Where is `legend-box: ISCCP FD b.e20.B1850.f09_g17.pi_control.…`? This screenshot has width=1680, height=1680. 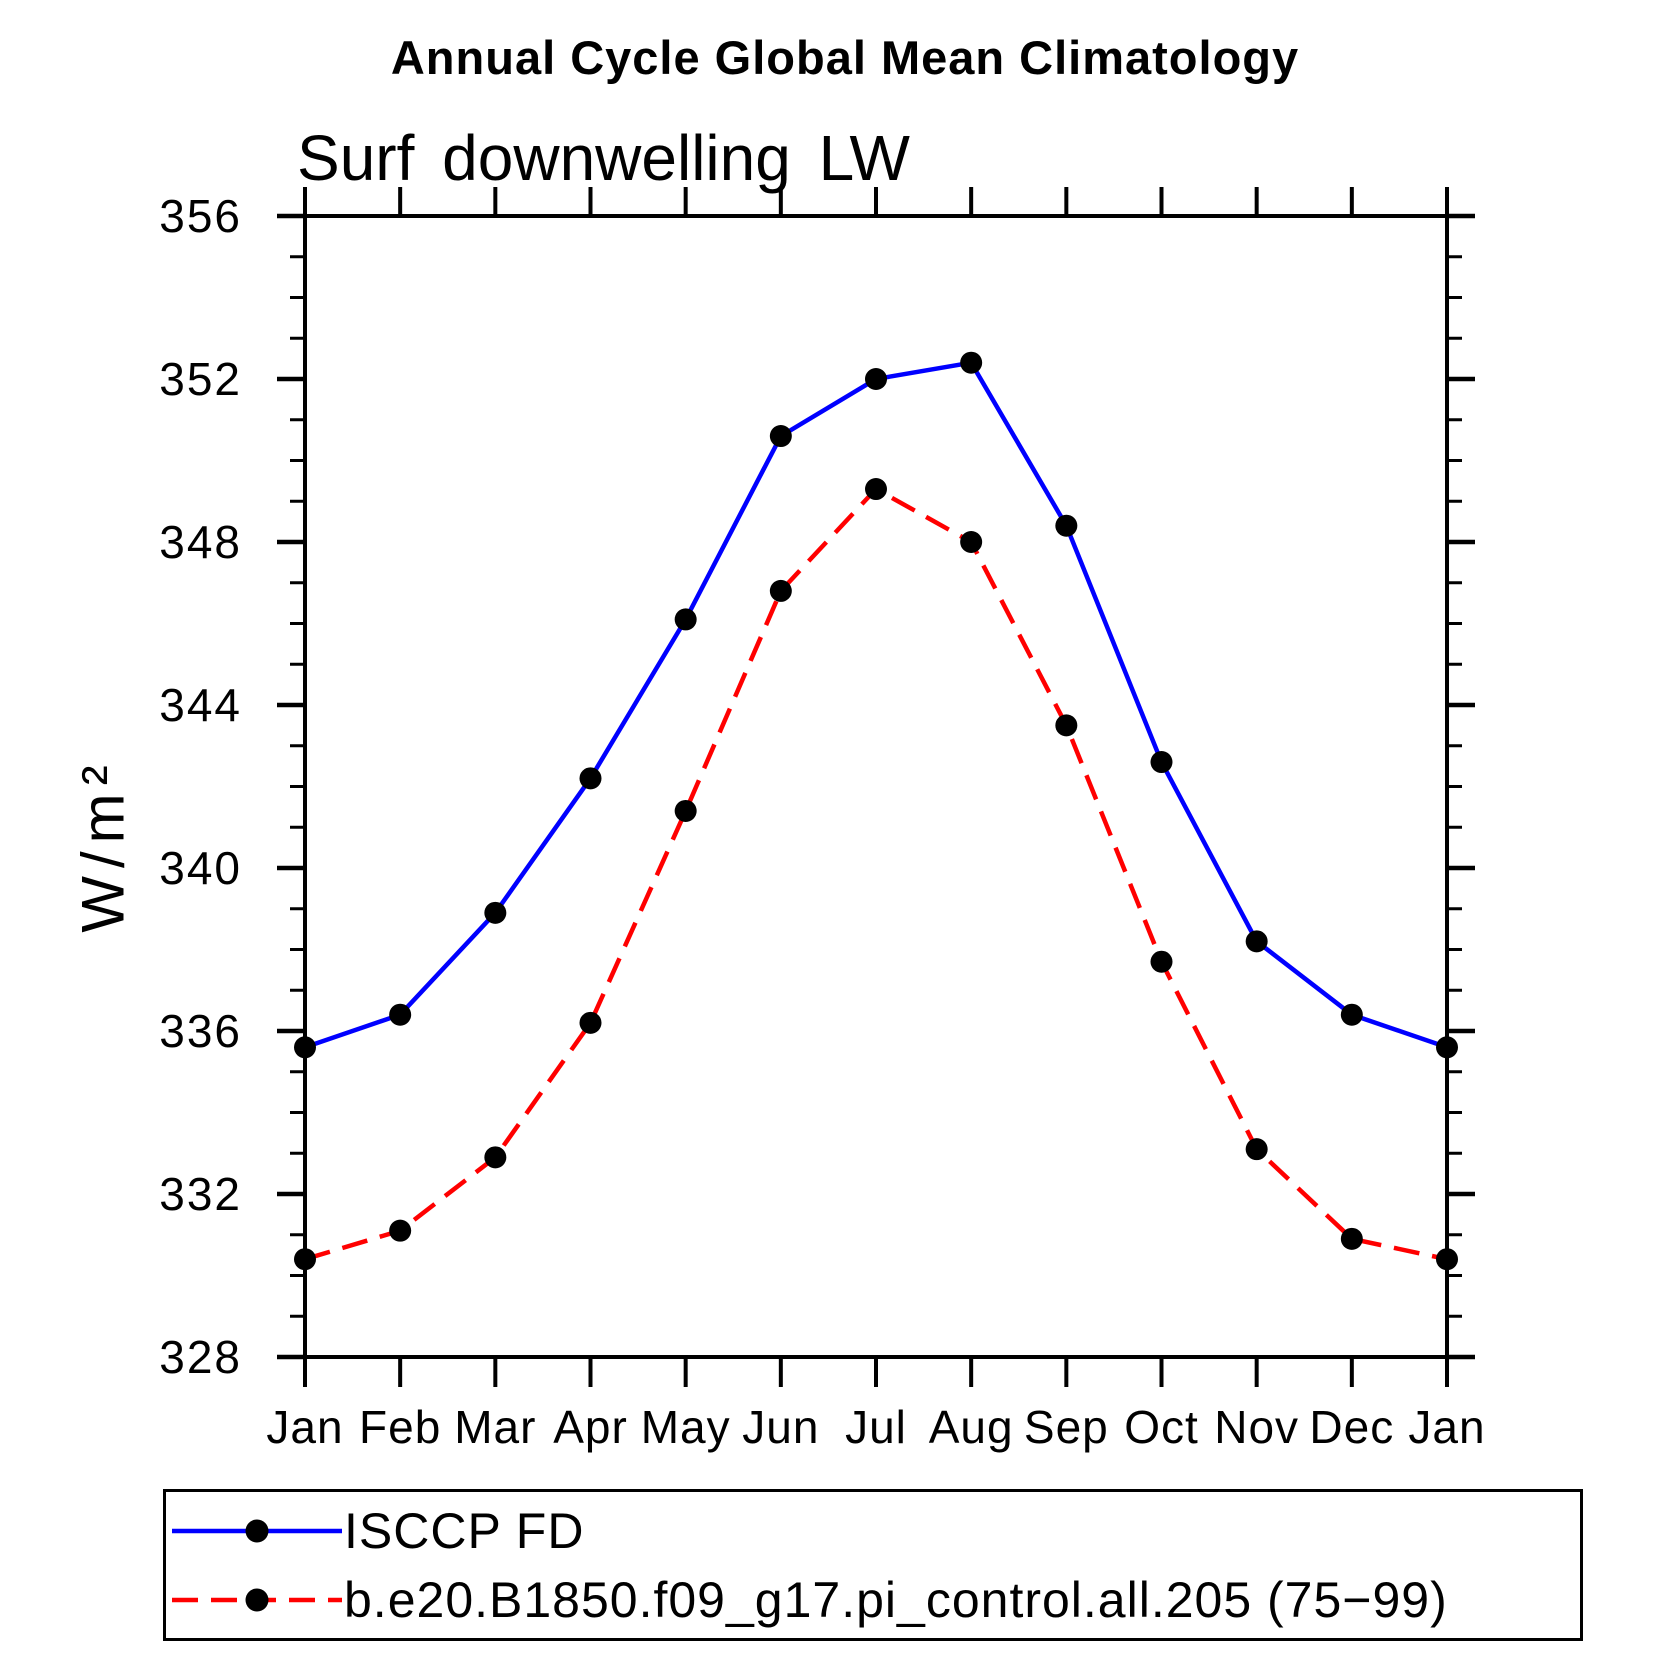 legend-box: ISCCP FD b.e20.B1850.f09_g17.pi_control.… is located at coordinates (873, 1565).